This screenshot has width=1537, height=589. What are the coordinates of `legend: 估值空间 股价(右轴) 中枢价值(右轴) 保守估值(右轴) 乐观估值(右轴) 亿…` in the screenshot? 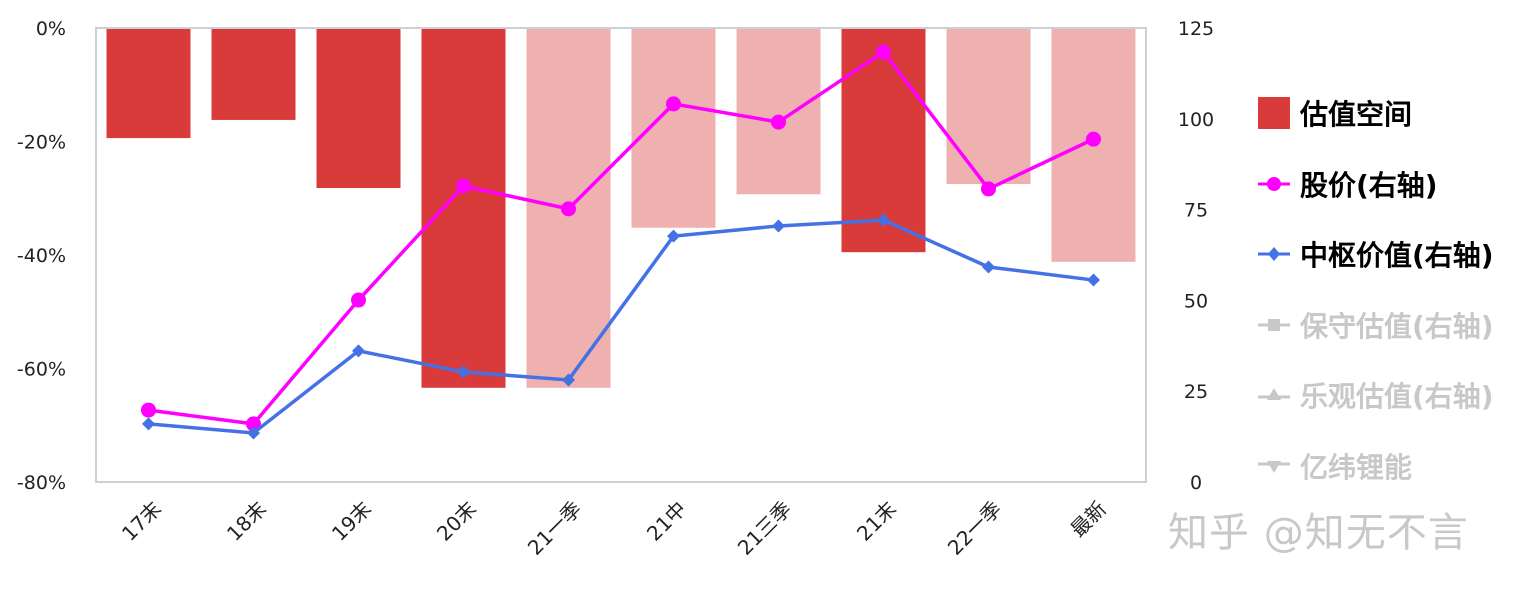 It's located at (1376, 289).